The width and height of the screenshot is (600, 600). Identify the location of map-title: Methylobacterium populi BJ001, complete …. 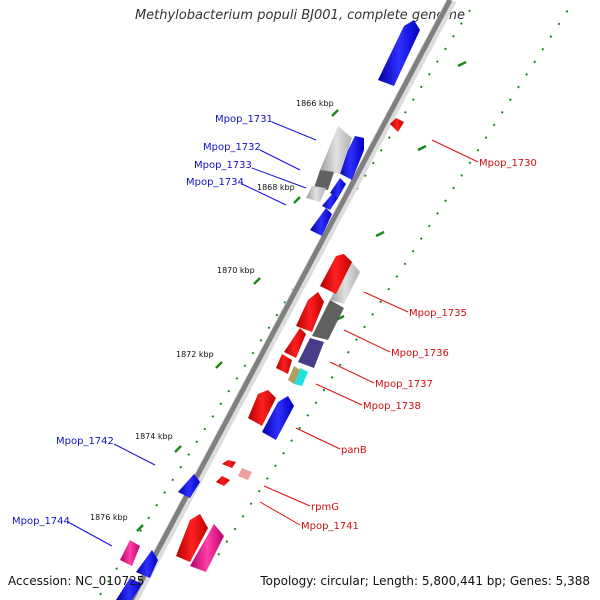
(300, 15).